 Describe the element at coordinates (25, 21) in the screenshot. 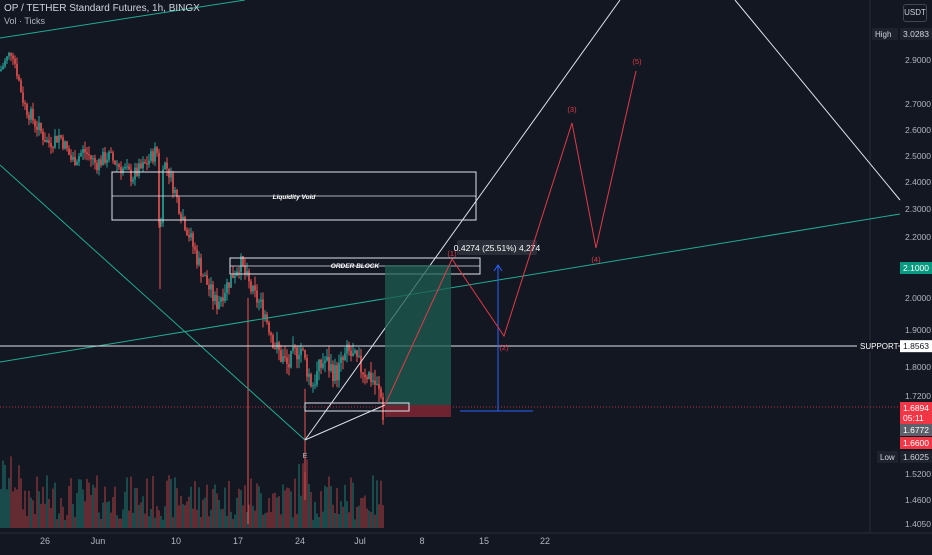

I see `volume-indicator-label: Vol · Ticks` at that location.